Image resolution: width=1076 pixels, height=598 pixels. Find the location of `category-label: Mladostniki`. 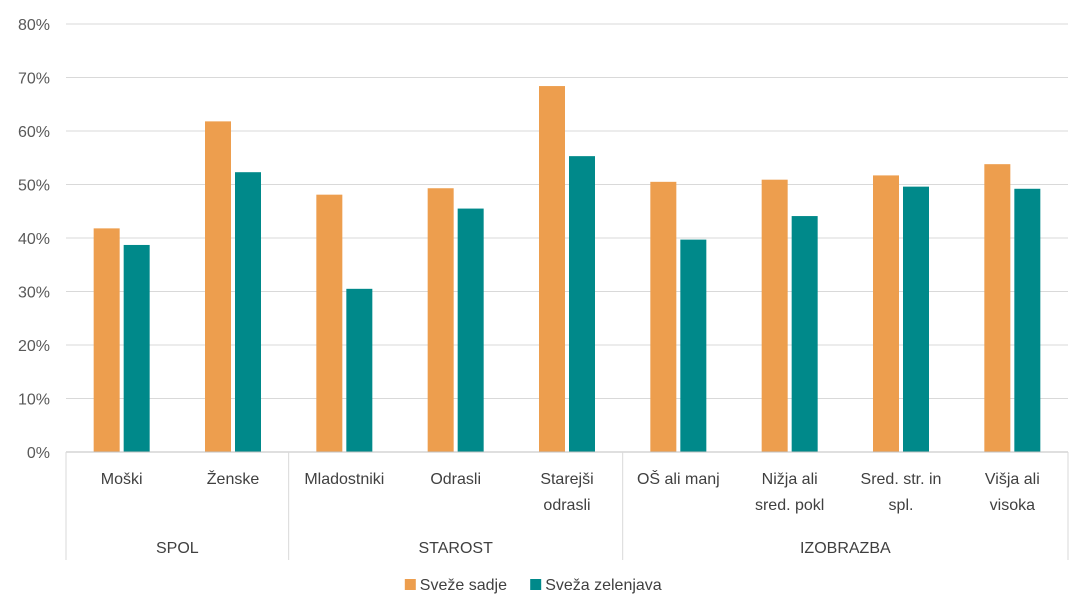

category-label: Mladostniki is located at coordinates (344, 479).